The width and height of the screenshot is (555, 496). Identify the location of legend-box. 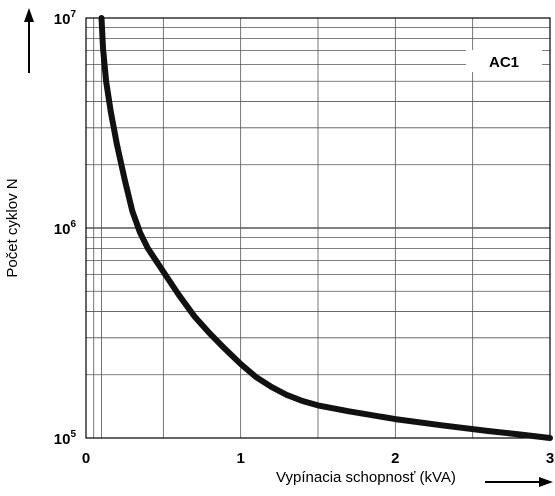
(504, 61).